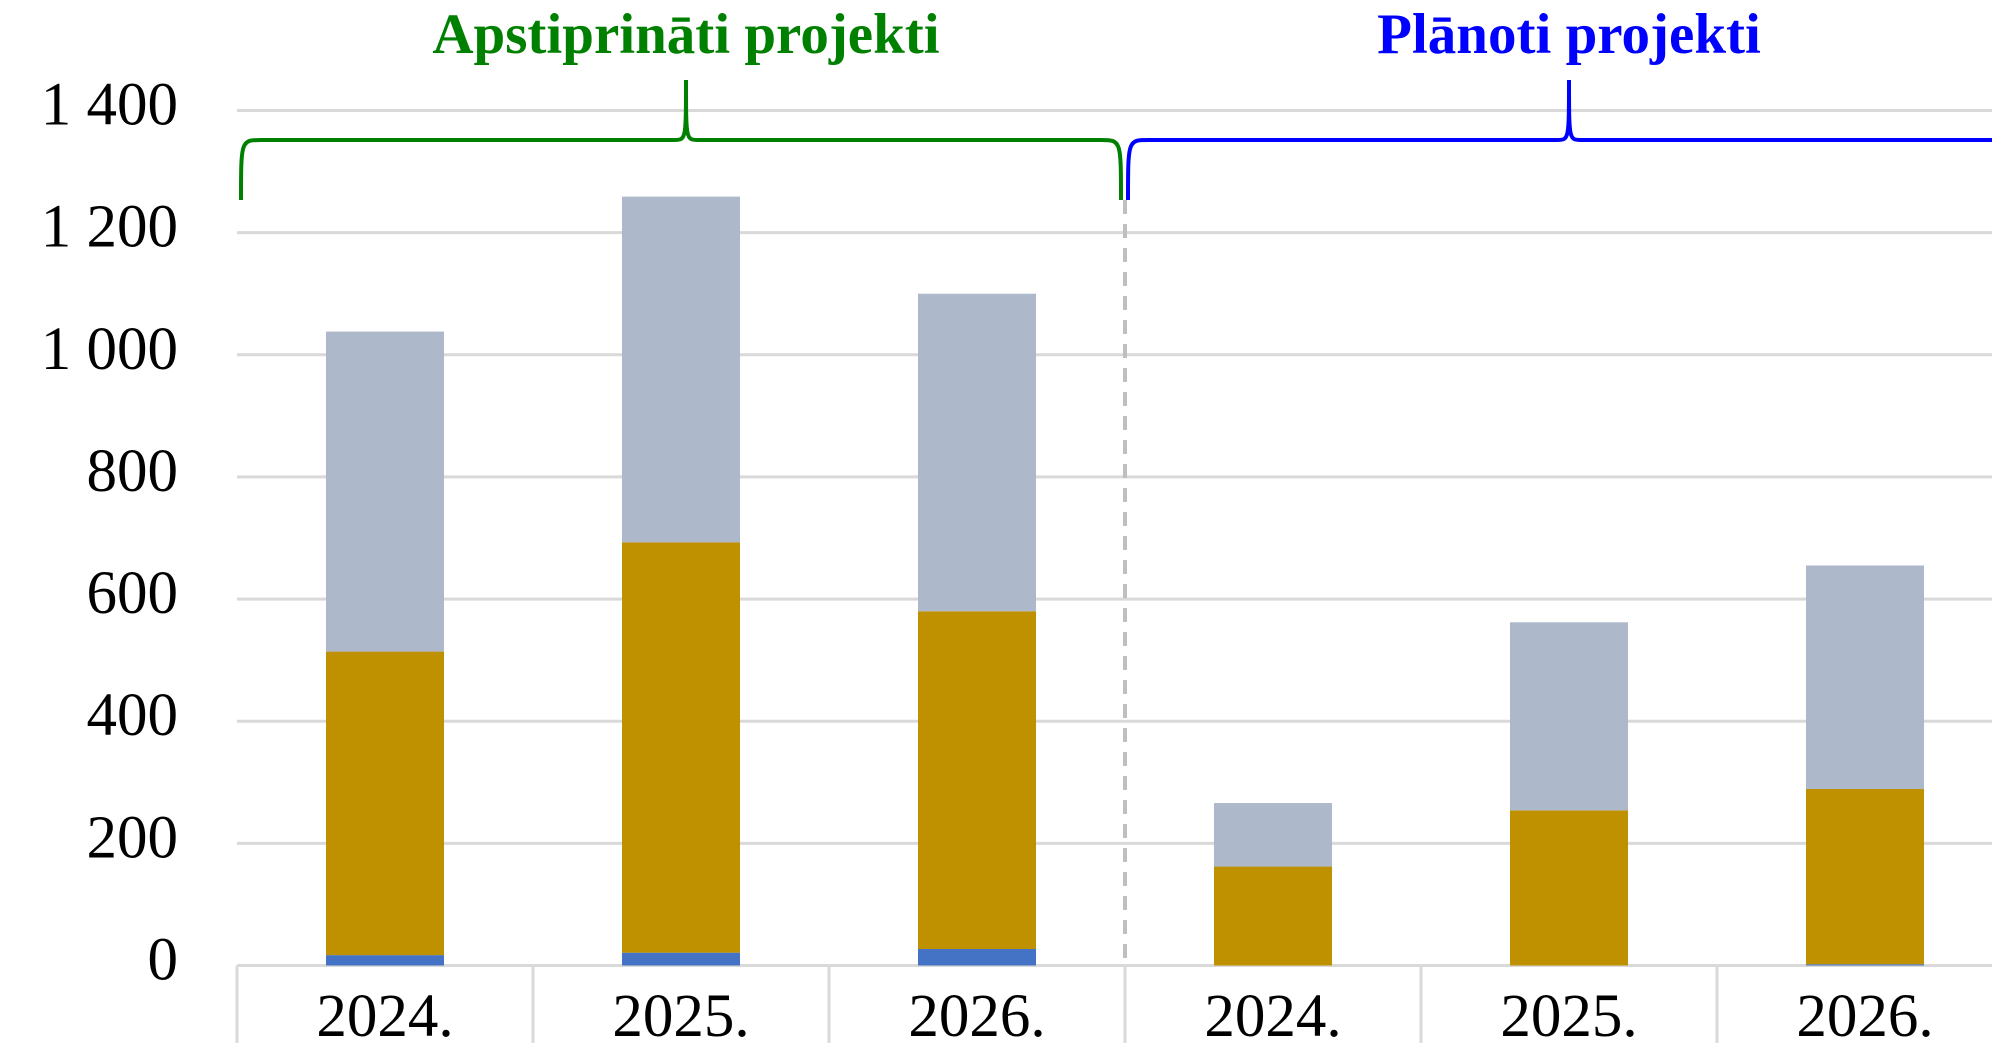 This screenshot has width=1992, height=1043. Describe the element at coordinates (133, 471) in the screenshot. I see `y-tick-label: 800` at that location.